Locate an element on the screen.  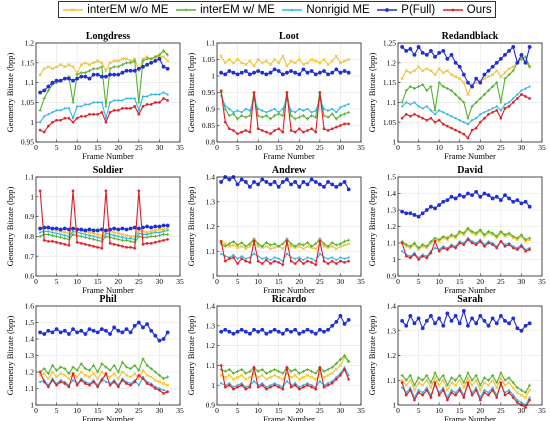
y-tick-label: 1 is located at coordinates (394, 142).